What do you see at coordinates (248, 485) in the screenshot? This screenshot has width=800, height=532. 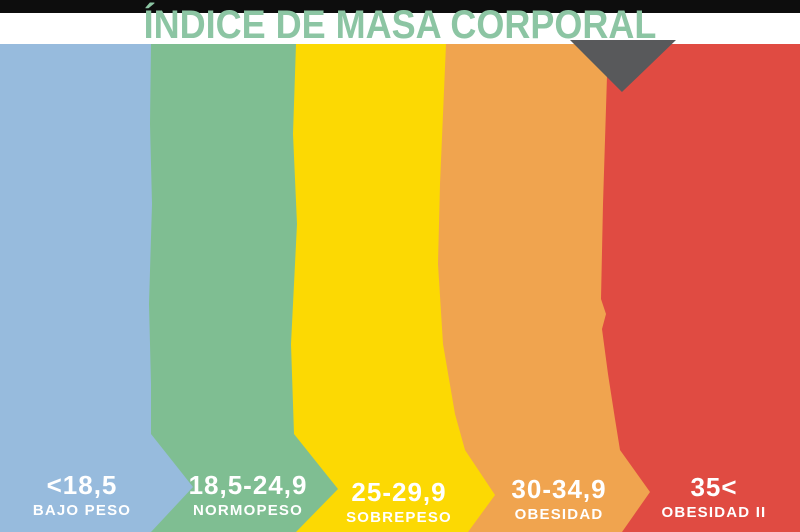 I see `range-value: 18,5-24,9` at bounding box center [248, 485].